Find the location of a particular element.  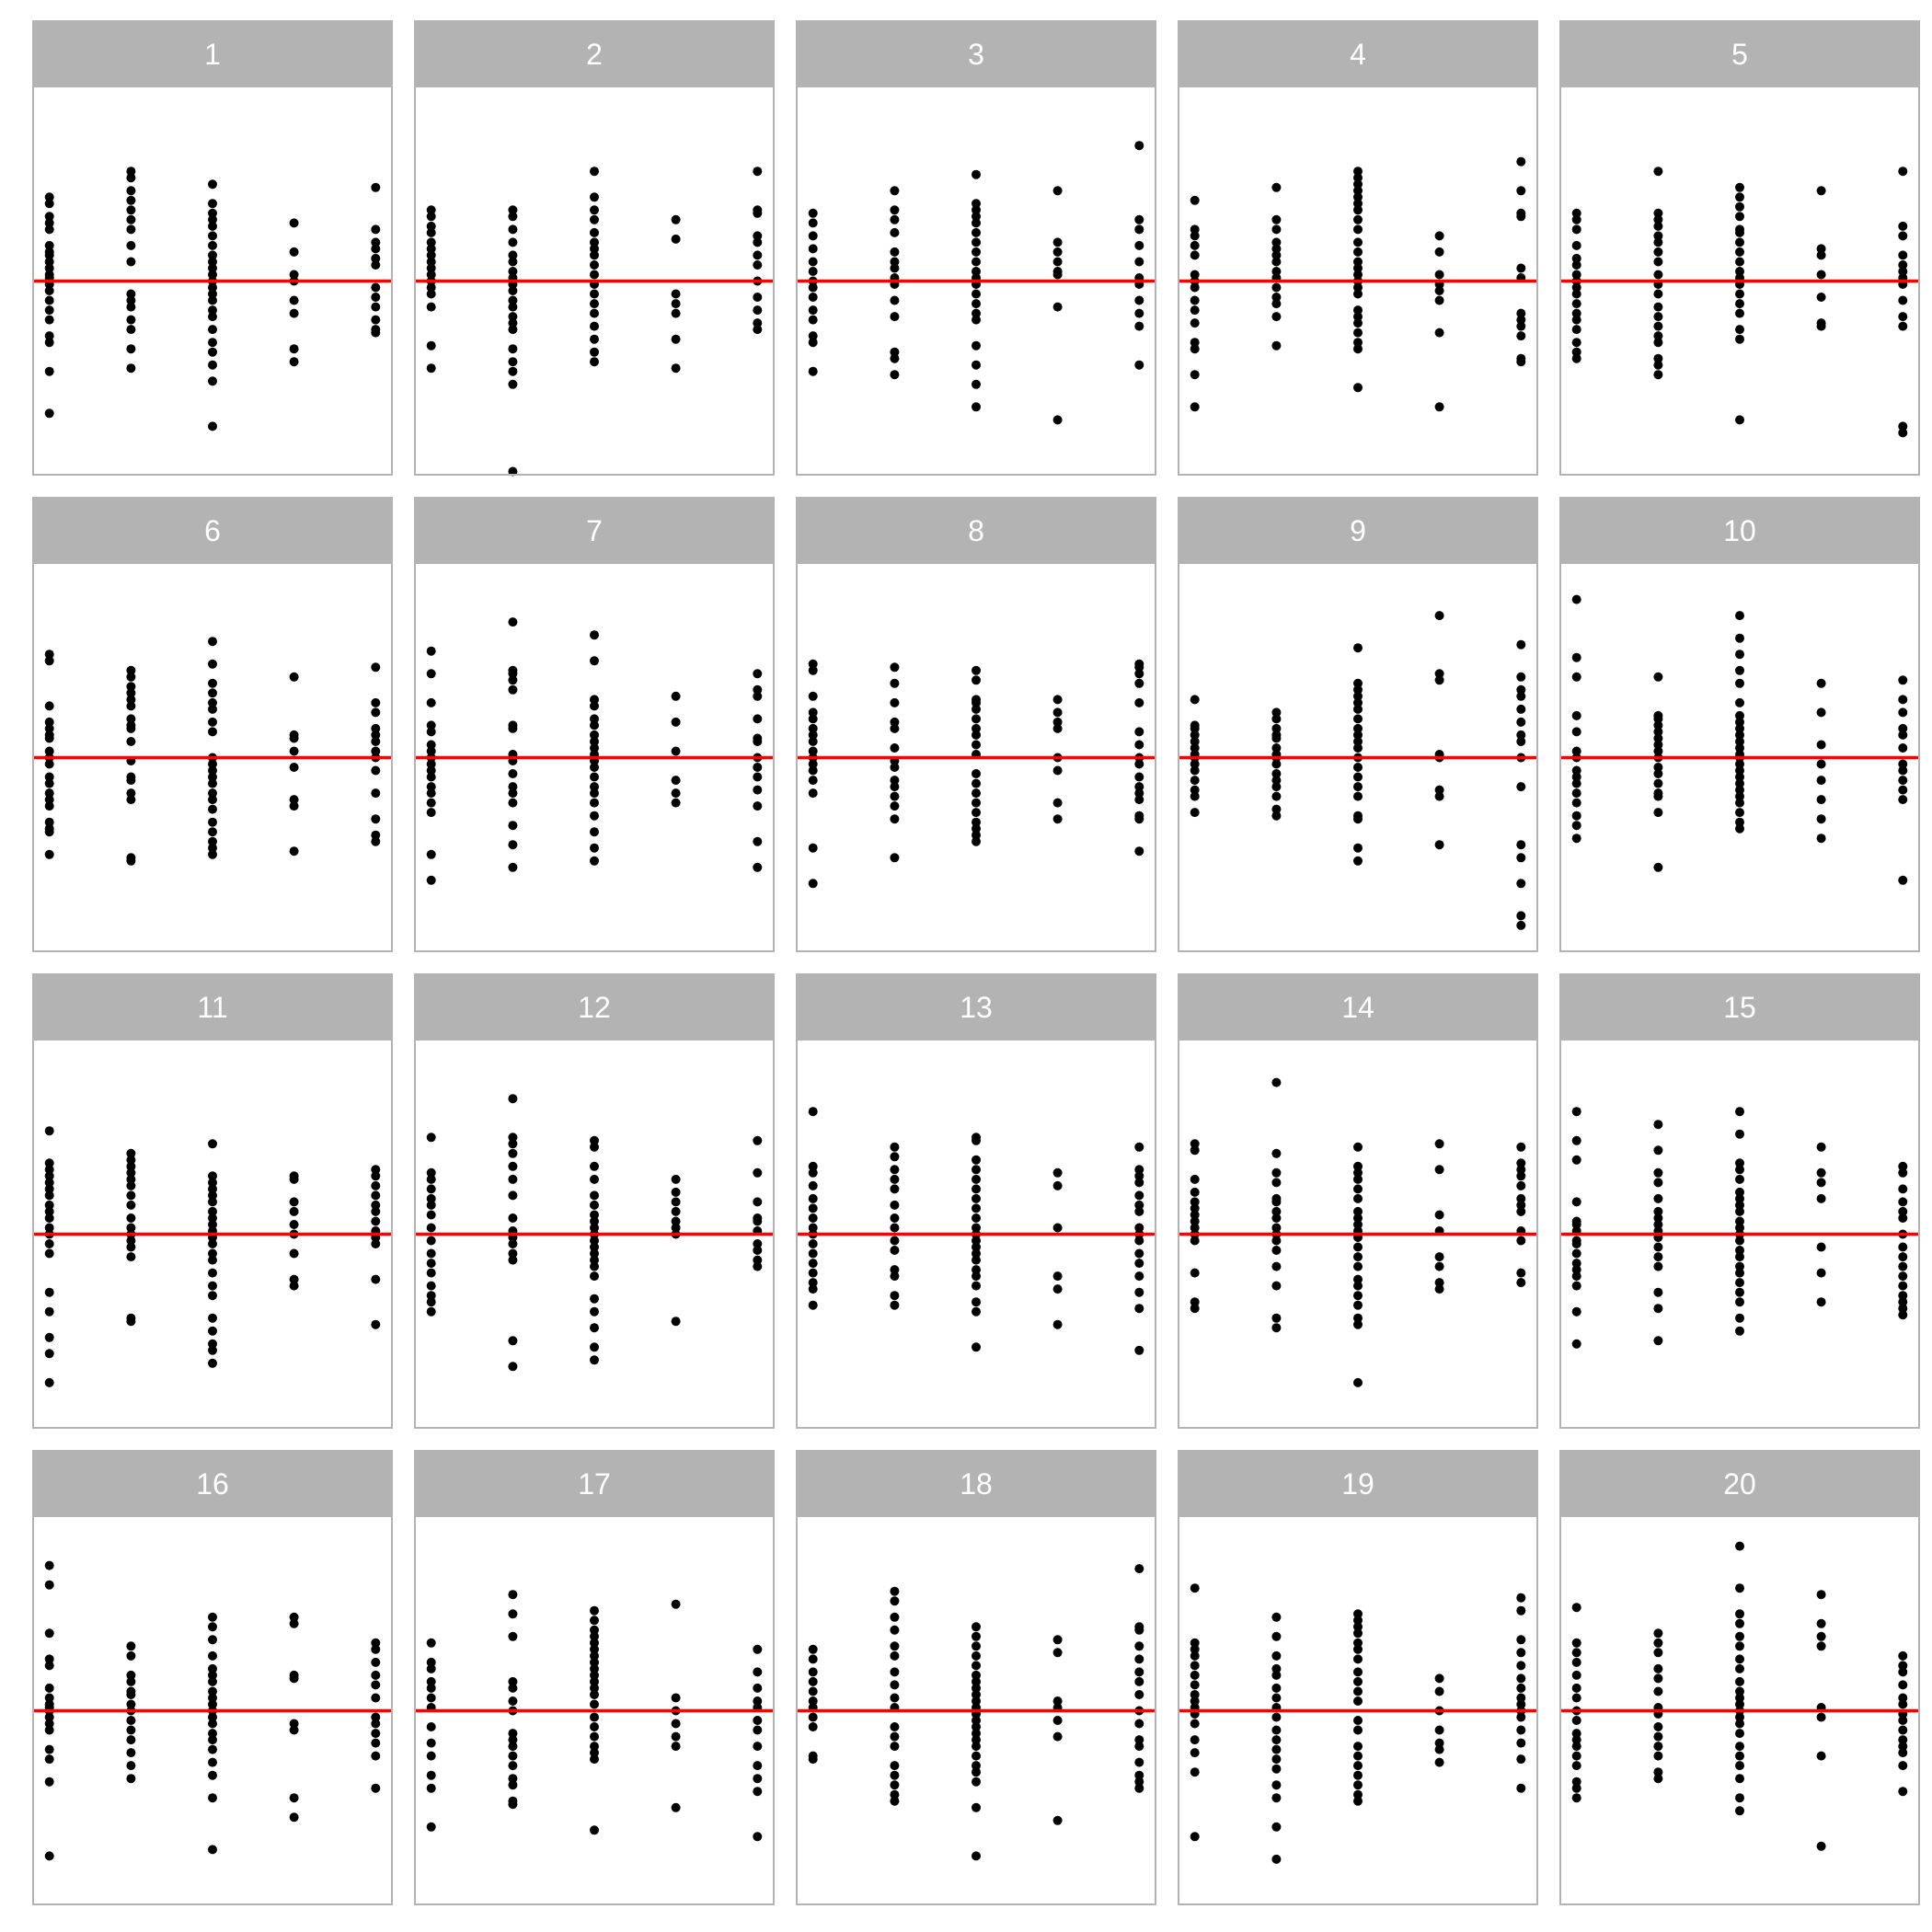

facet-panel-20: 20 is located at coordinates (1739, 1677).